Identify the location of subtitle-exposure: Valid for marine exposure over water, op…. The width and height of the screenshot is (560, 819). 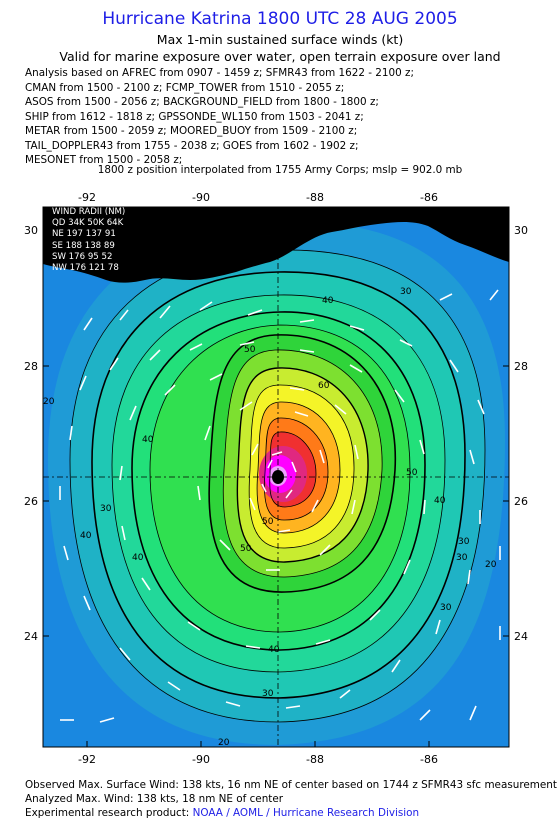
(280, 56).